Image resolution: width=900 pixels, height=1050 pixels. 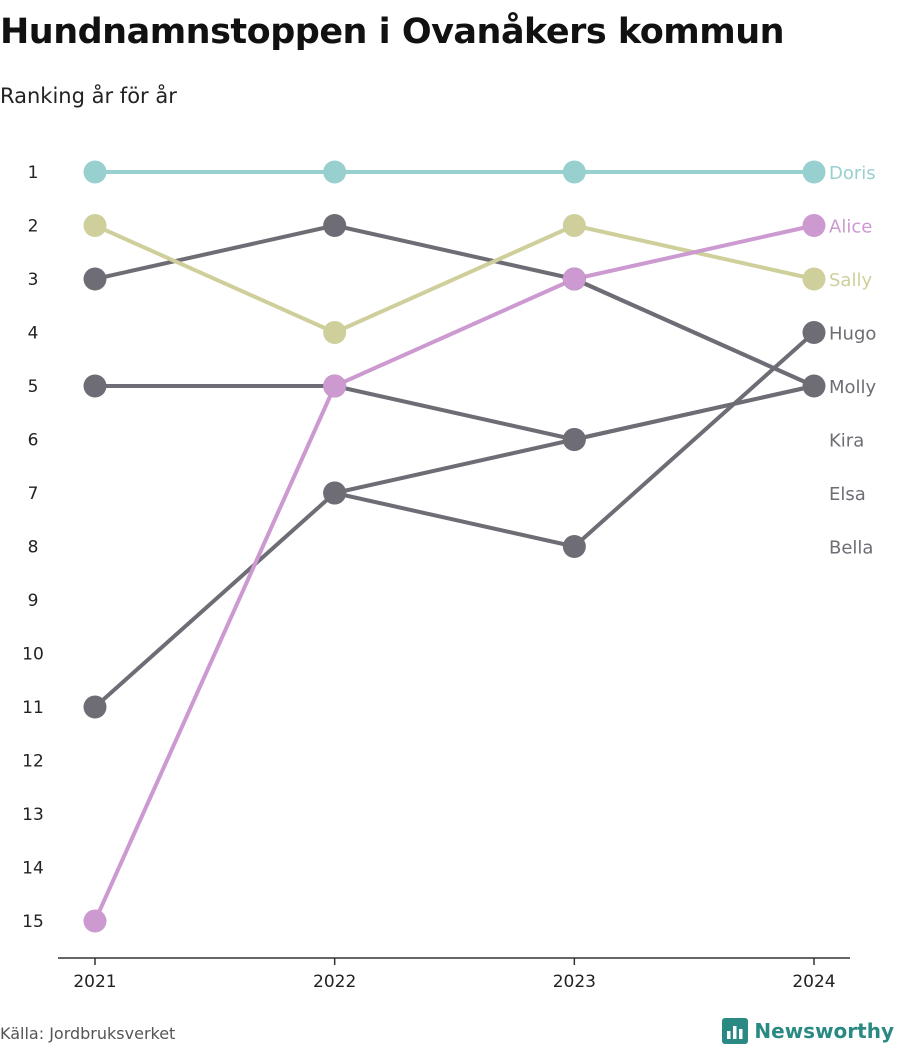 I want to click on y-tick-label: 13, so click(x=33, y=815).